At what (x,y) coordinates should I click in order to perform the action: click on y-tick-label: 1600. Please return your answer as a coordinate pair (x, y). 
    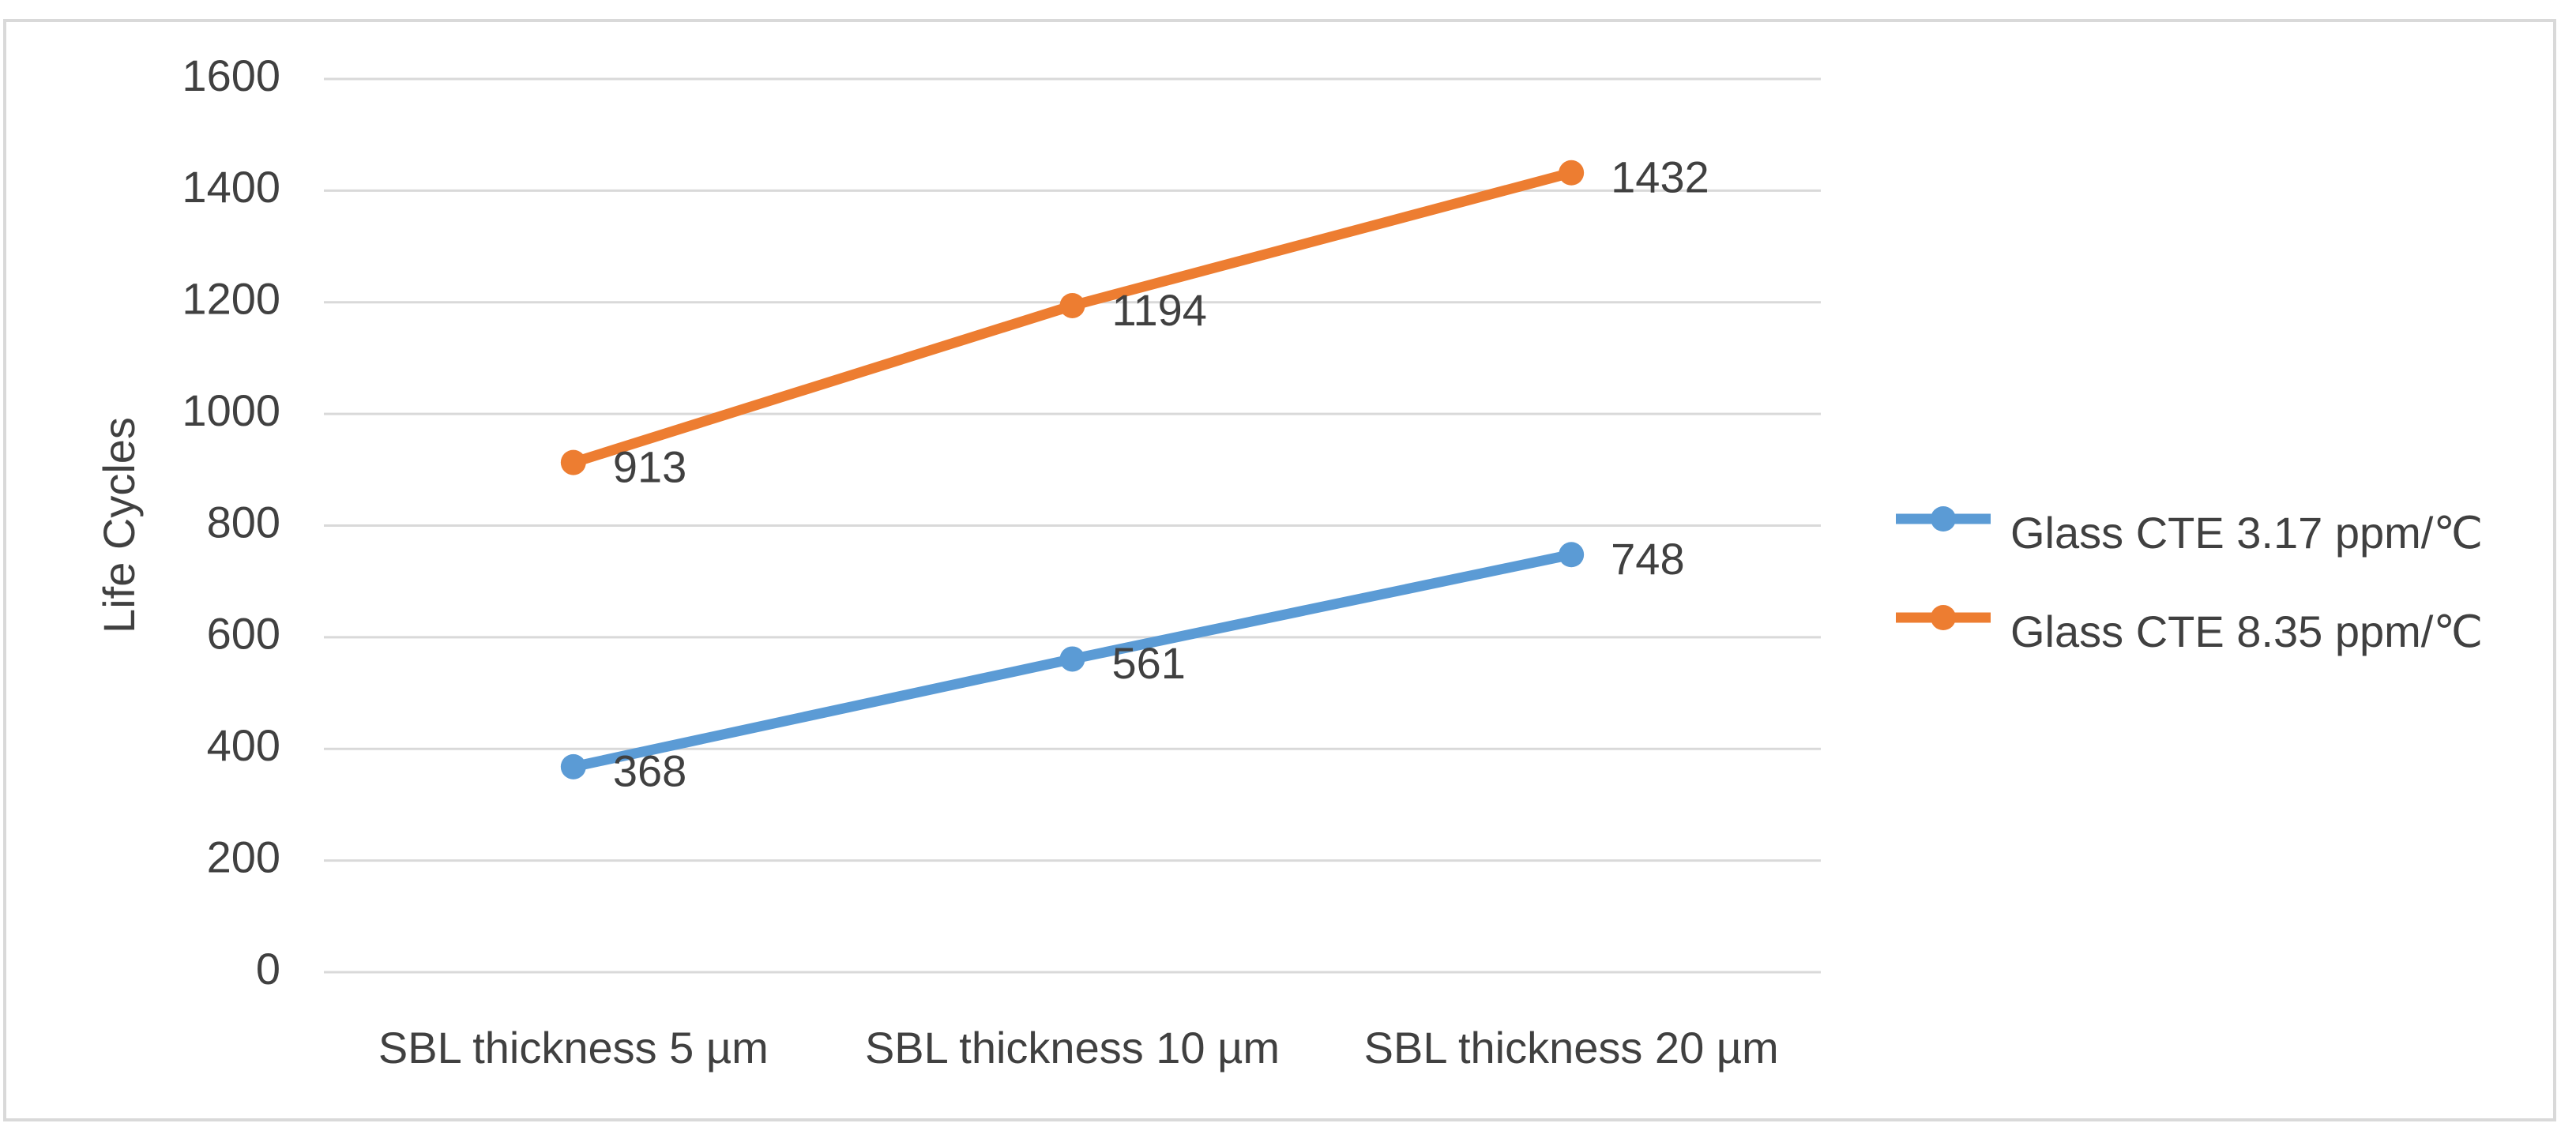
    Looking at the image, I should click on (231, 75).